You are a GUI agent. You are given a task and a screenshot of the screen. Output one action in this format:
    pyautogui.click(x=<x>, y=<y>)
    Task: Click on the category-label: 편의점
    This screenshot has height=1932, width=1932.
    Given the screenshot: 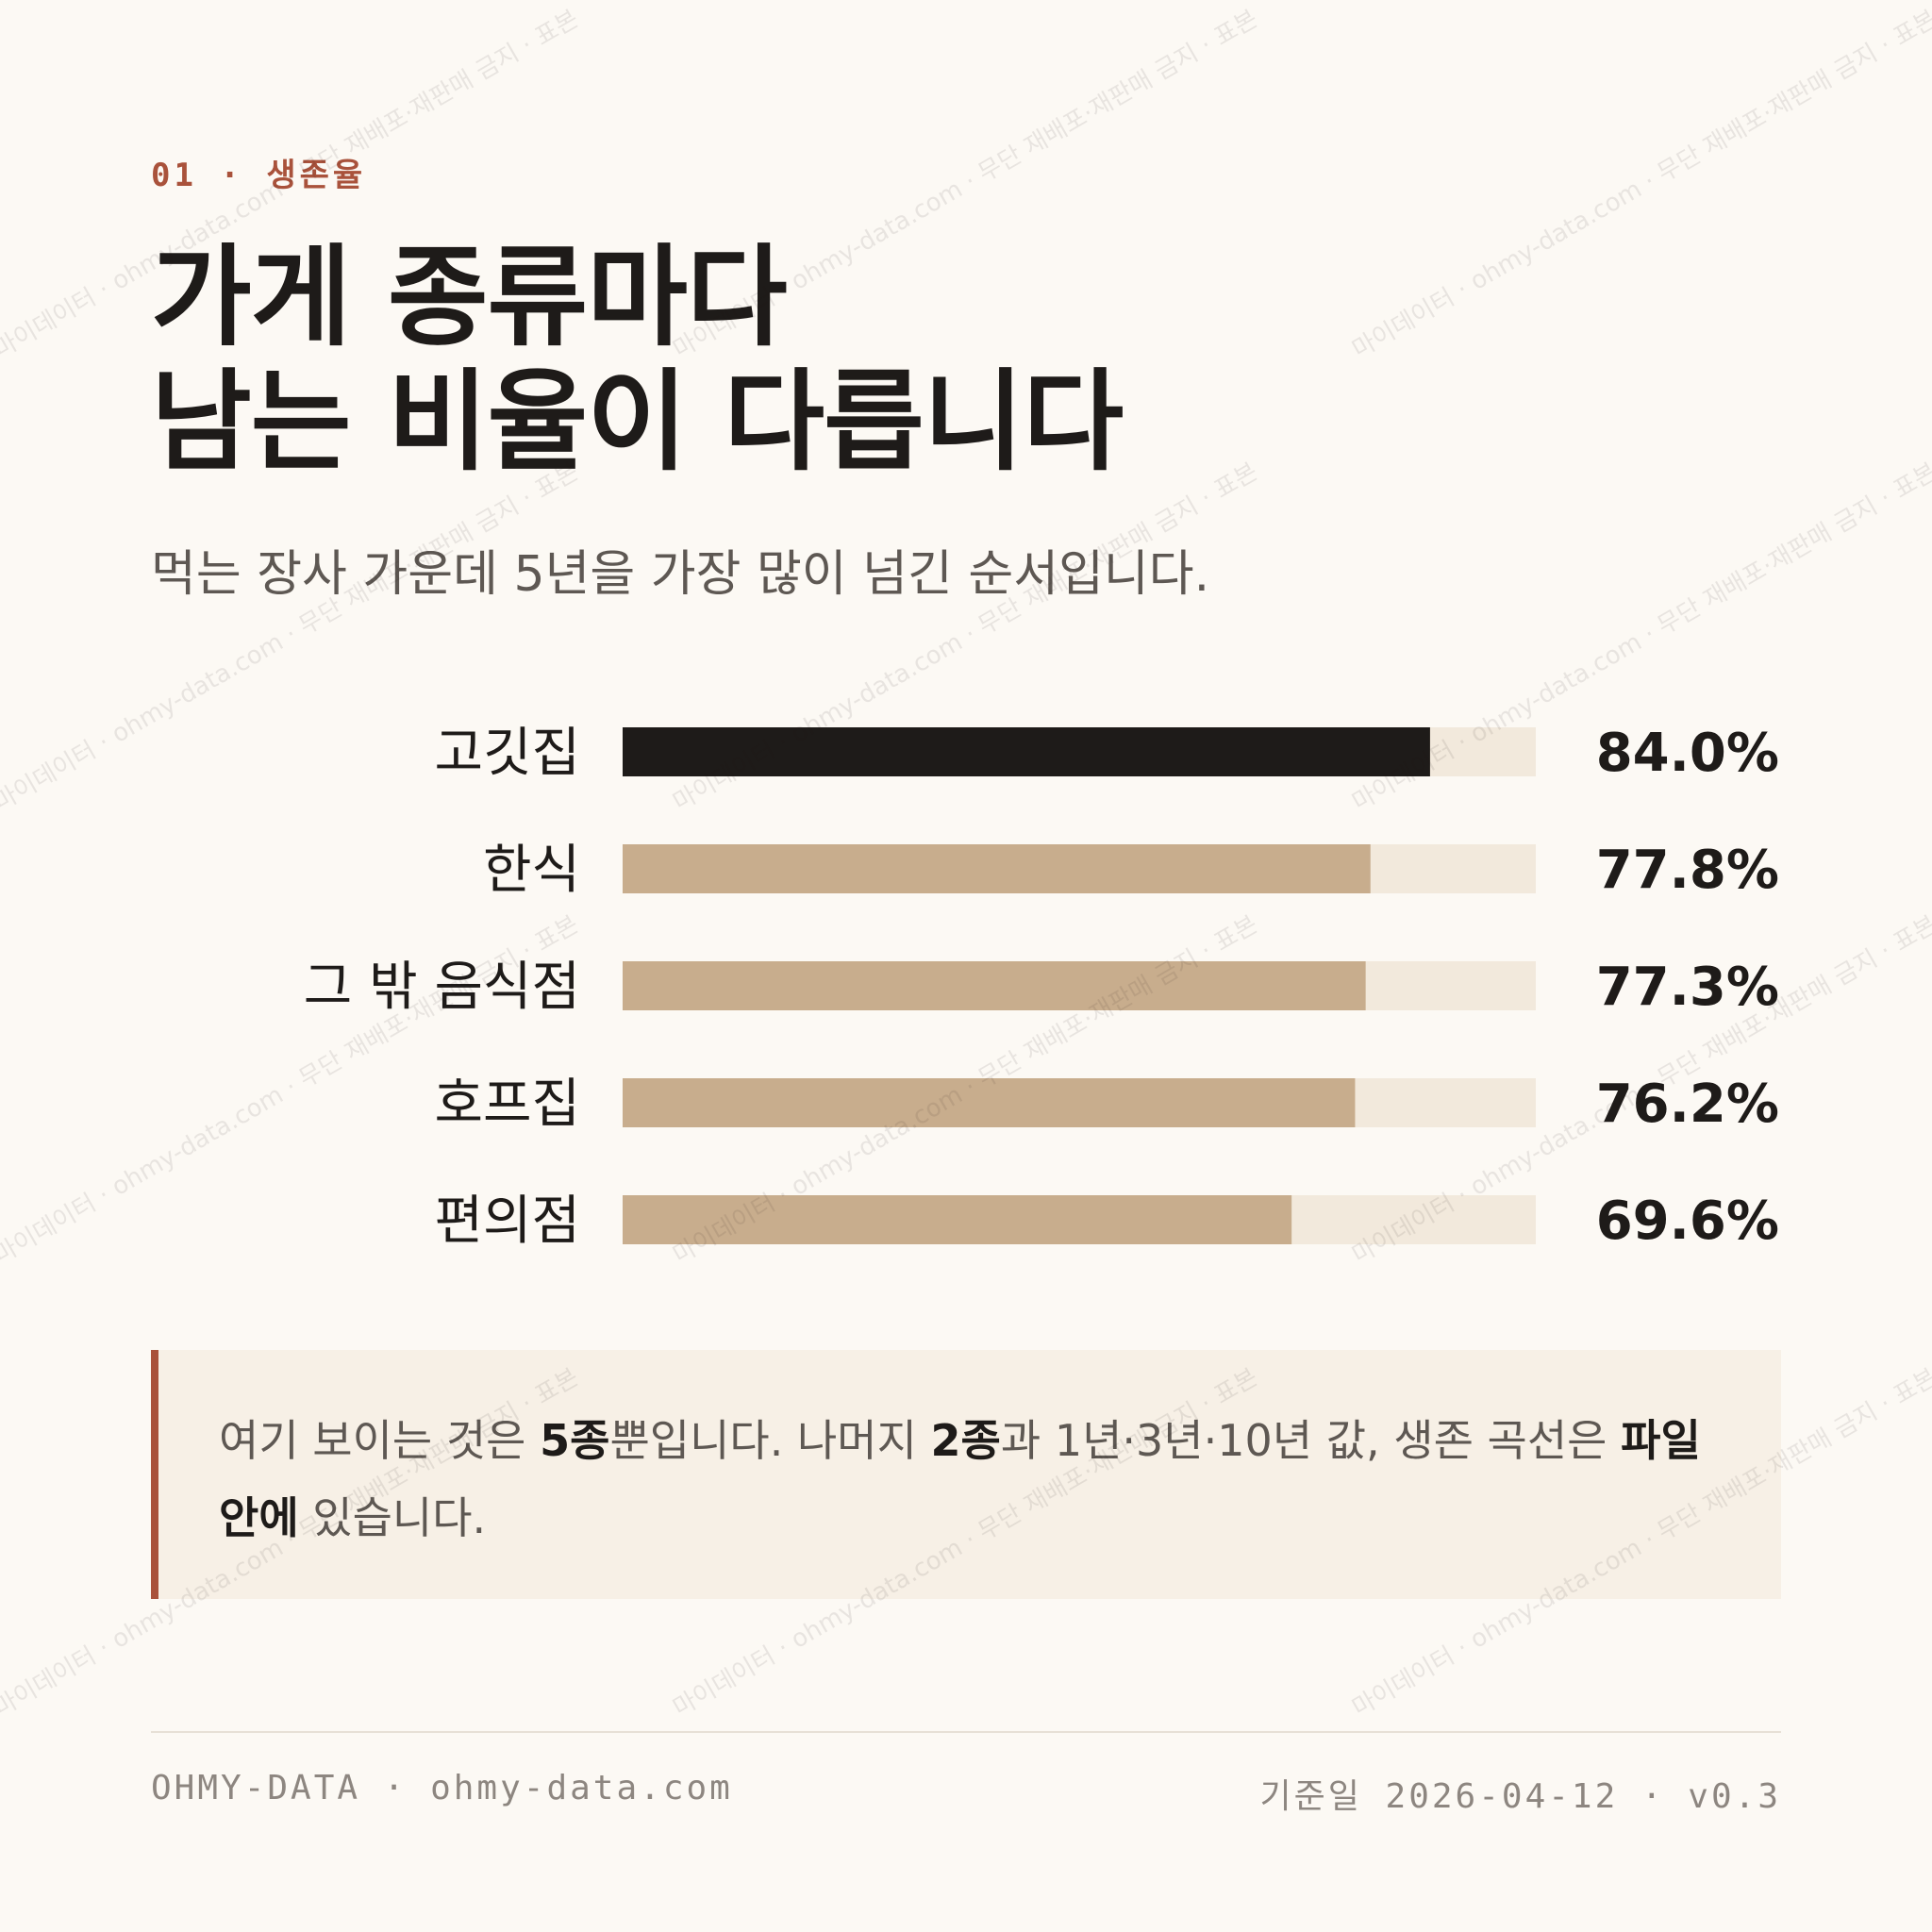 What is the action you would take?
    pyautogui.click(x=507, y=1221)
    